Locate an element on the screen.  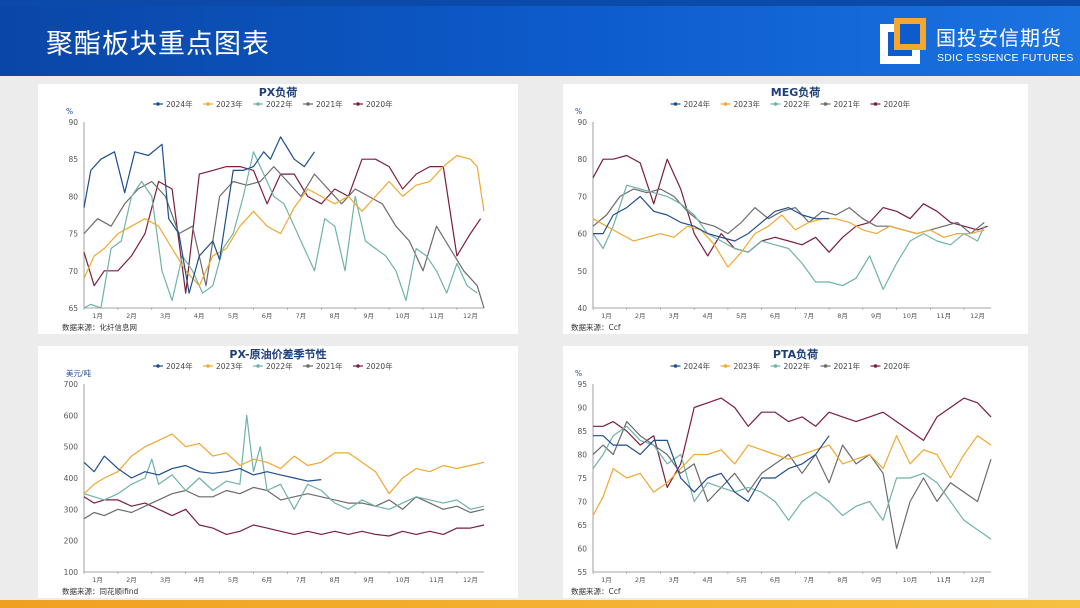
y-tick-label: 50 is located at coordinates (582, 271).